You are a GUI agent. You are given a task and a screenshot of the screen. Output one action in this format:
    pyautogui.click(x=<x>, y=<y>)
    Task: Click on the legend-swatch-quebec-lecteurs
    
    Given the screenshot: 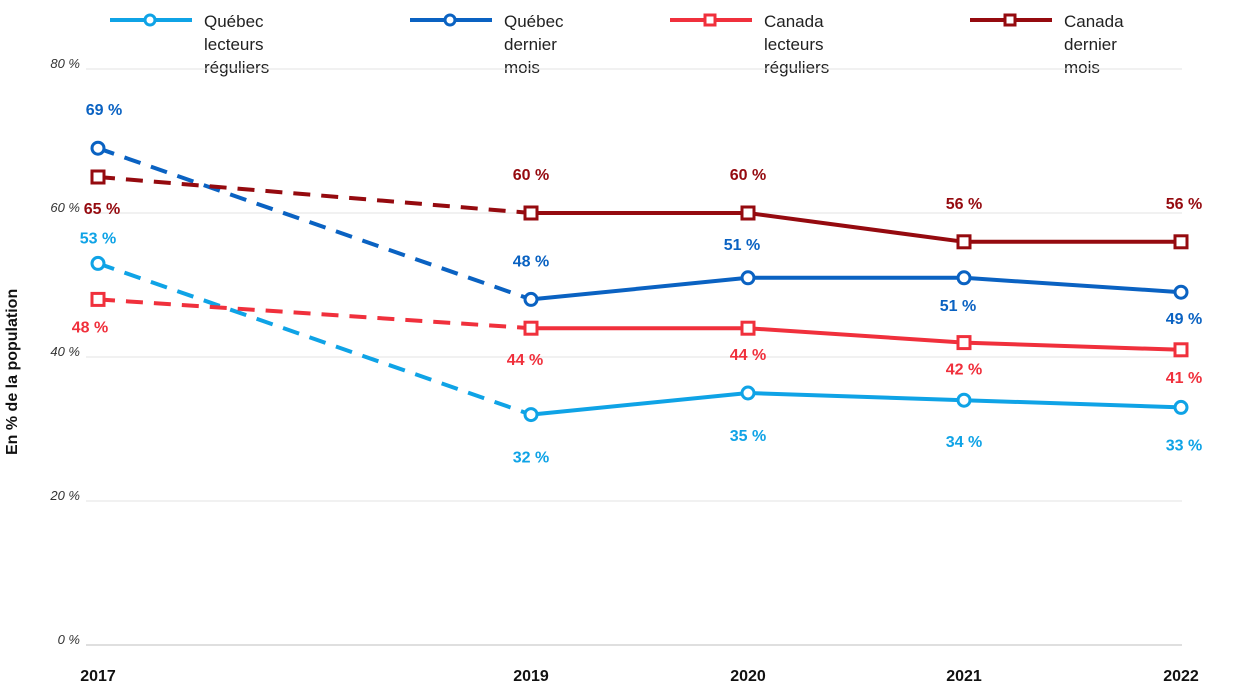 What is the action you would take?
    pyautogui.click(x=151, y=20)
    